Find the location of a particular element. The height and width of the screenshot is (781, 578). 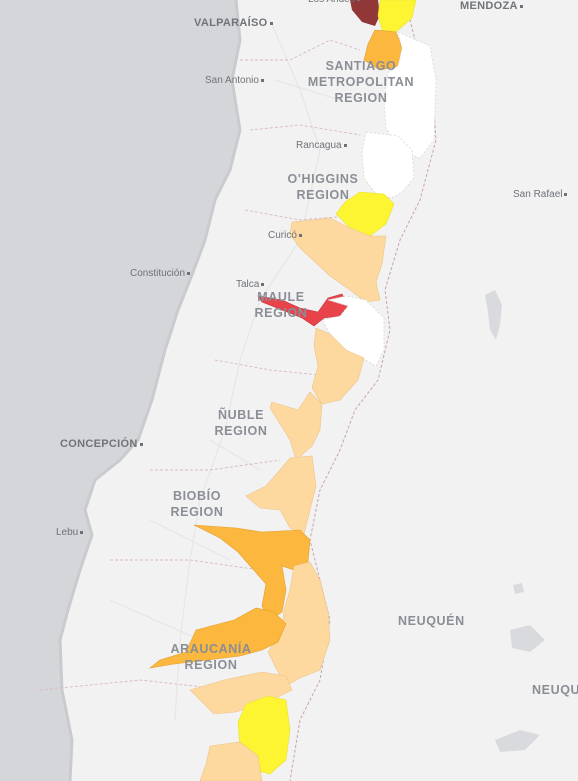

city-talca: Talca is located at coordinates (250, 284).